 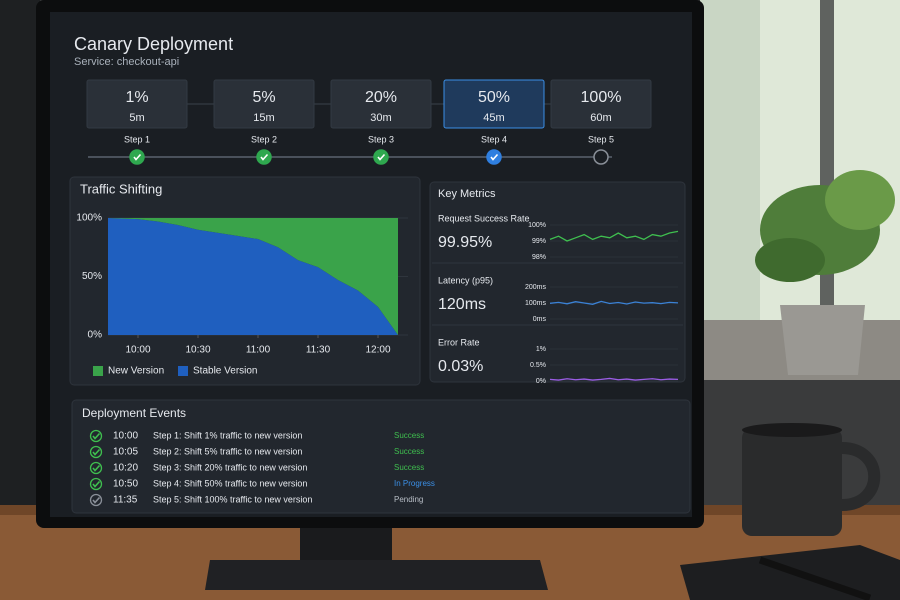 I want to click on step-percent: 1%, so click(x=136, y=97).